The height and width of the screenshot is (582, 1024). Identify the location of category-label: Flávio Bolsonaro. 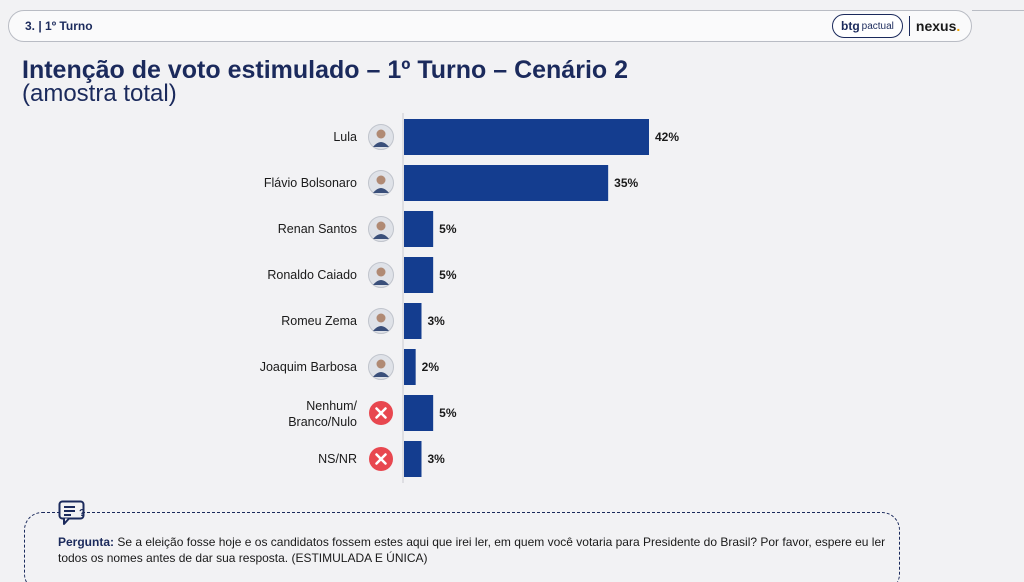
(310, 183).